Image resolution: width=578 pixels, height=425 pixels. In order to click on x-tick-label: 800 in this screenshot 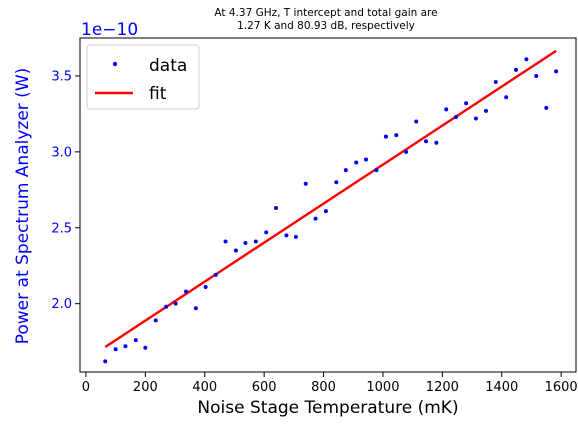, I will do `click(323, 387)`.